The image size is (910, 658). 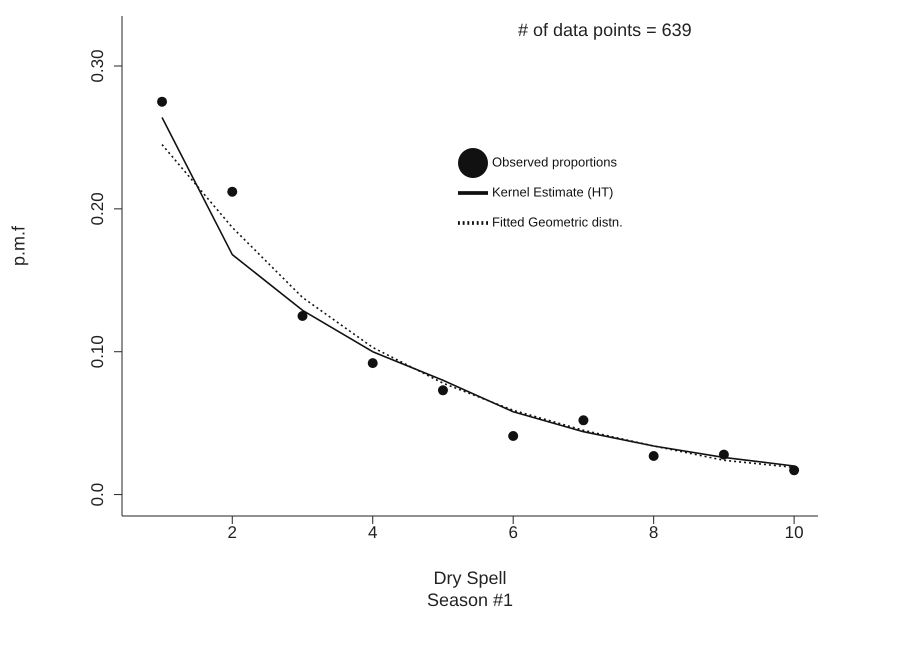 What do you see at coordinates (18, 245) in the screenshot?
I see `y-axis-title: p.m.f` at bounding box center [18, 245].